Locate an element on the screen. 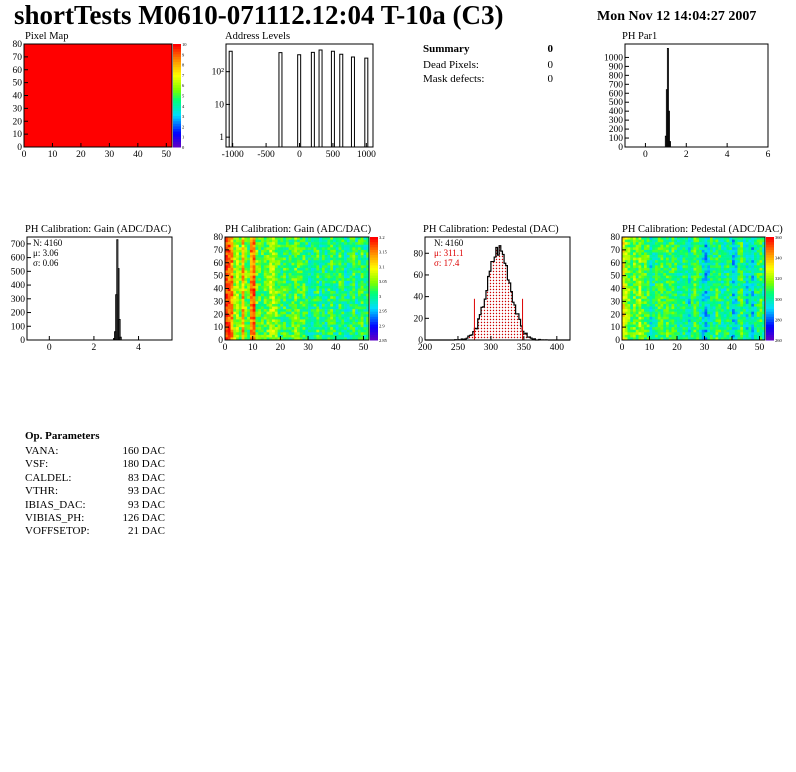  address-peak is located at coordinates (341, 100).